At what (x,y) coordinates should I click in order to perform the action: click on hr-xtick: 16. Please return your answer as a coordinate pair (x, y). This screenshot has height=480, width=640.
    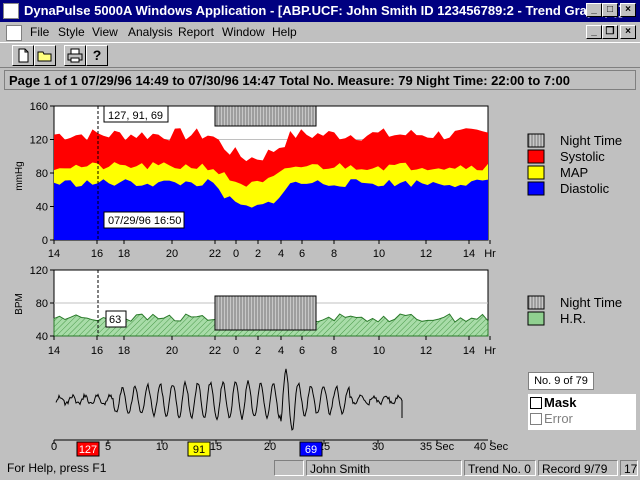
    Looking at the image, I should click on (97, 351).